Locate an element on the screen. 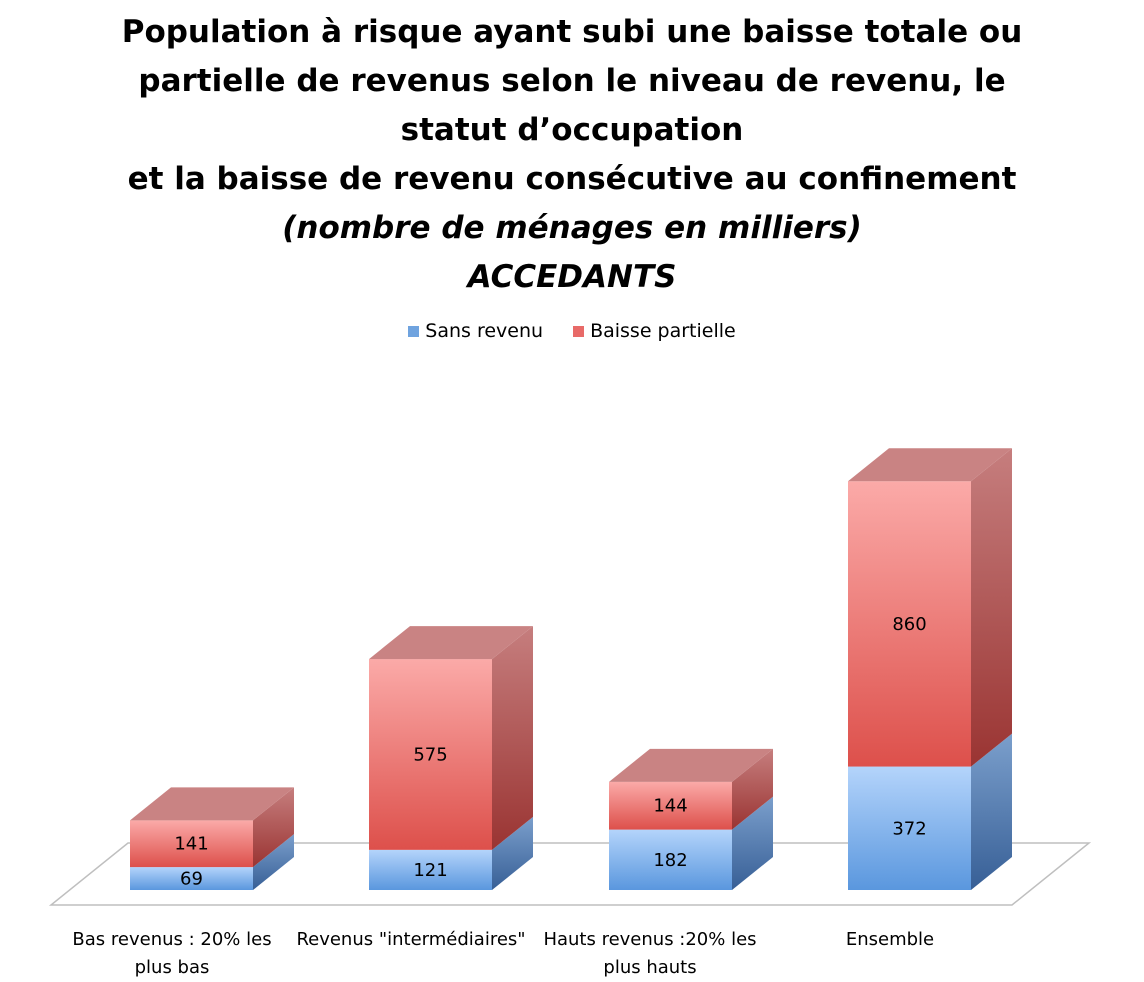  data-label-sans-revenu-4: 372 is located at coordinates (909, 828).